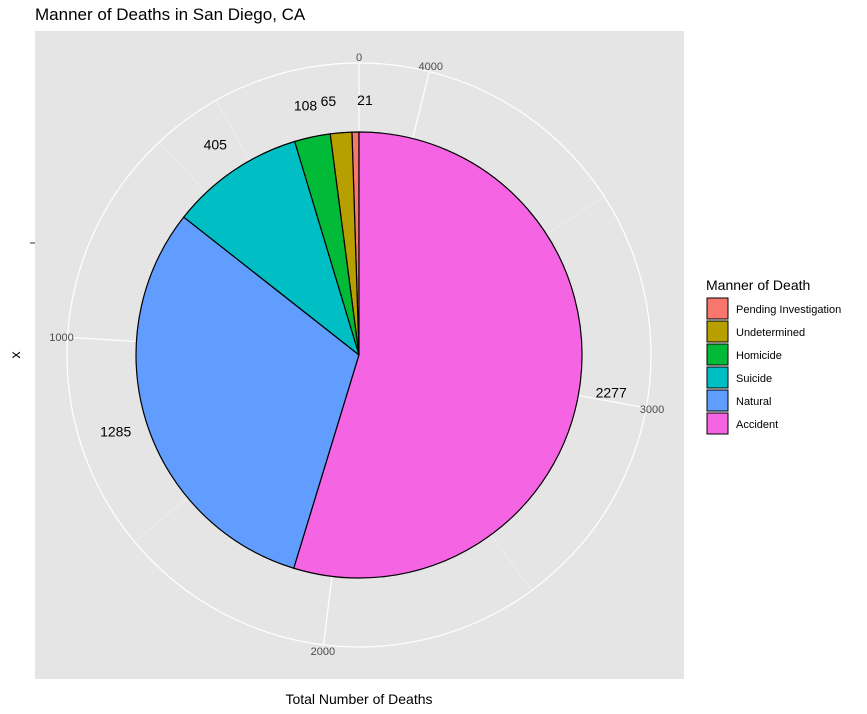 This screenshot has width=867, height=714. Describe the element at coordinates (247, 393) in the screenshot. I see `pie-slice-natural` at that location.